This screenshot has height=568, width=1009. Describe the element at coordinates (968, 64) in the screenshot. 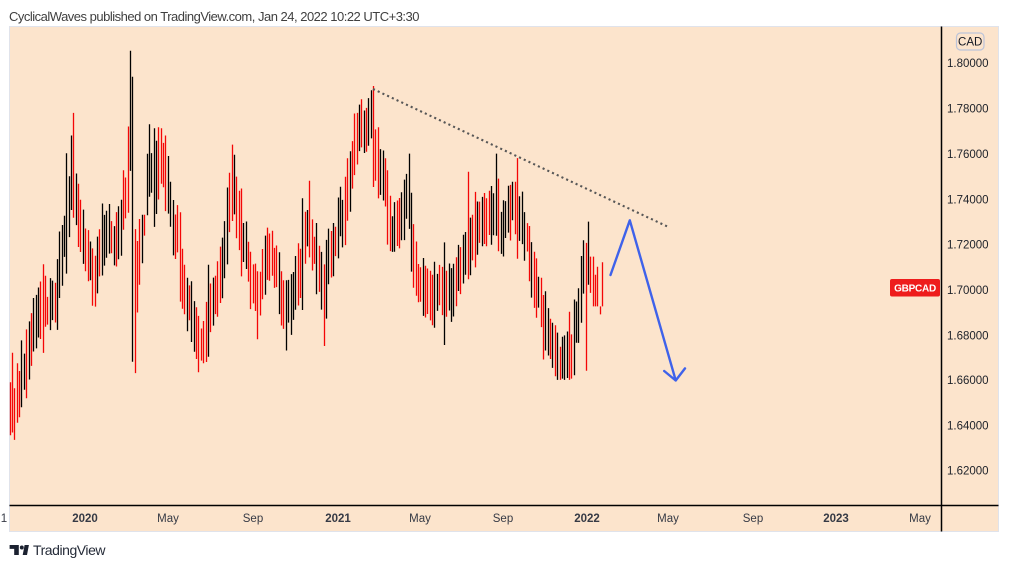

I see `svg-text: 1.80000` at that location.